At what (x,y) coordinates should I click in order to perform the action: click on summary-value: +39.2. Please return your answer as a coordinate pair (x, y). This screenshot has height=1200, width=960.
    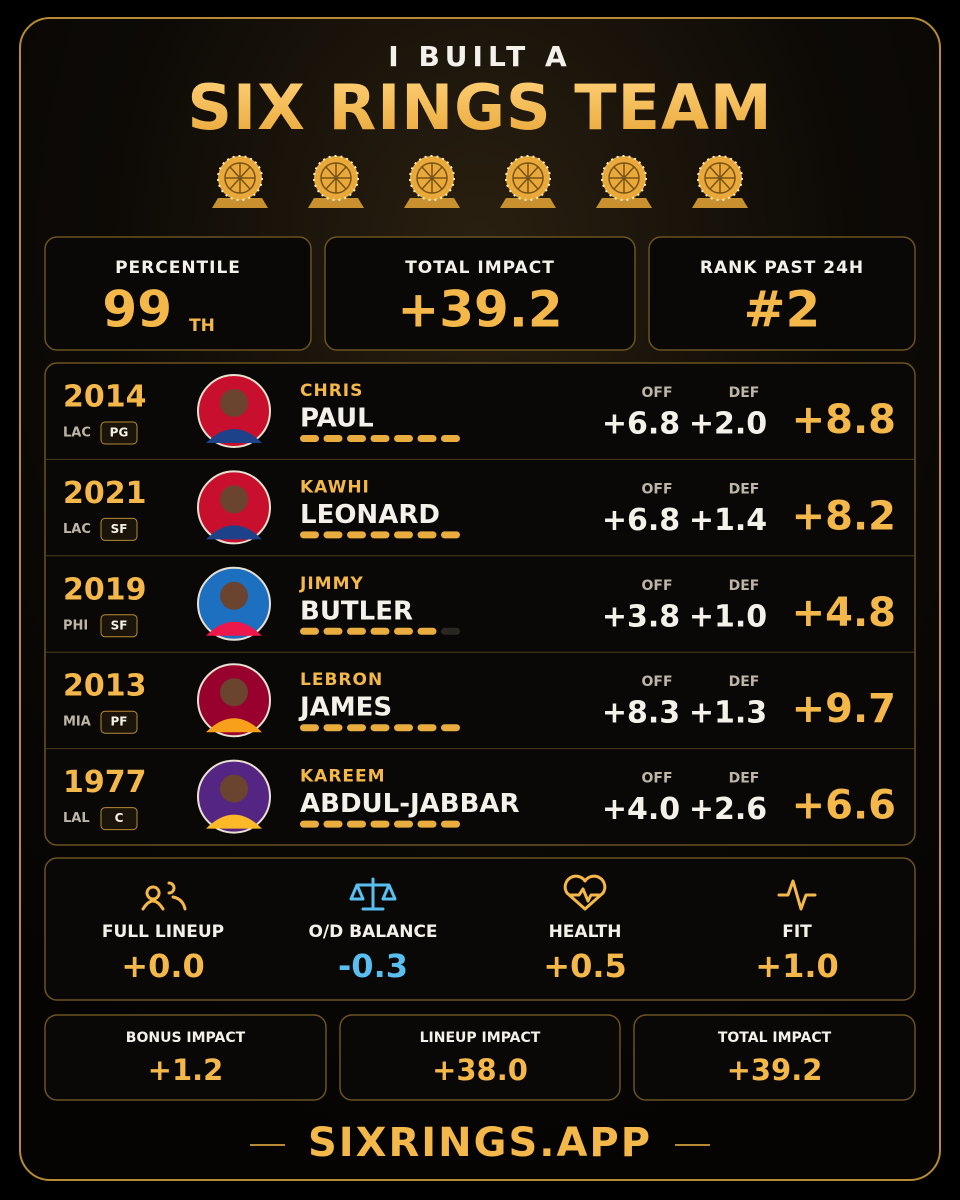
    Looking at the image, I should click on (775, 1070).